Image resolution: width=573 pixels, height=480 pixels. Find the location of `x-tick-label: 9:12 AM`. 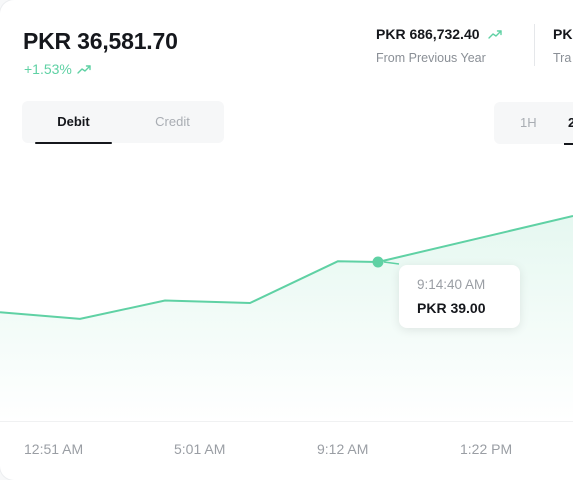

x-tick-label: 9:12 AM is located at coordinates (343, 449).